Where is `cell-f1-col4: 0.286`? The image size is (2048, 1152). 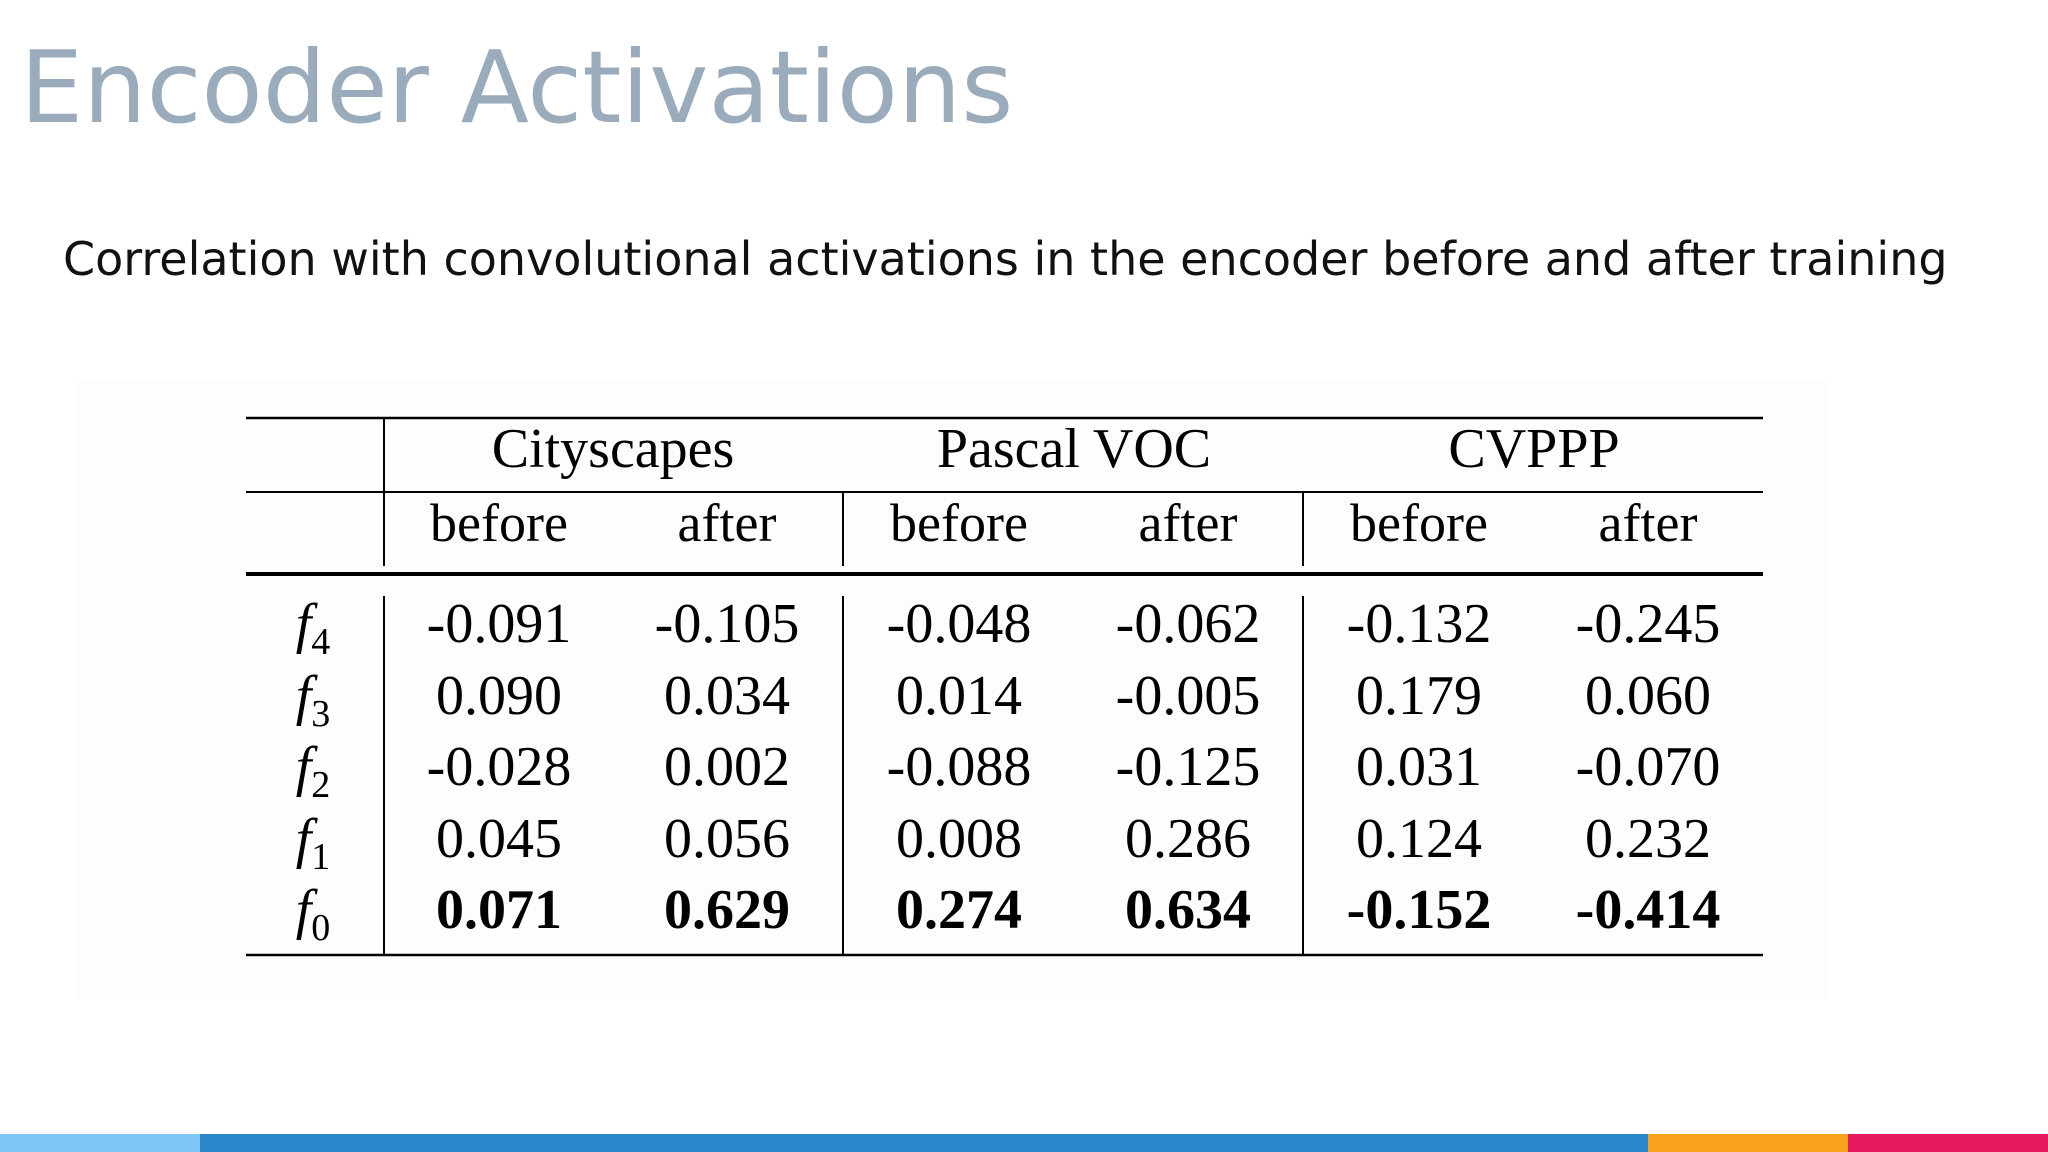
cell-f1-col4: 0.286 is located at coordinates (1188, 839).